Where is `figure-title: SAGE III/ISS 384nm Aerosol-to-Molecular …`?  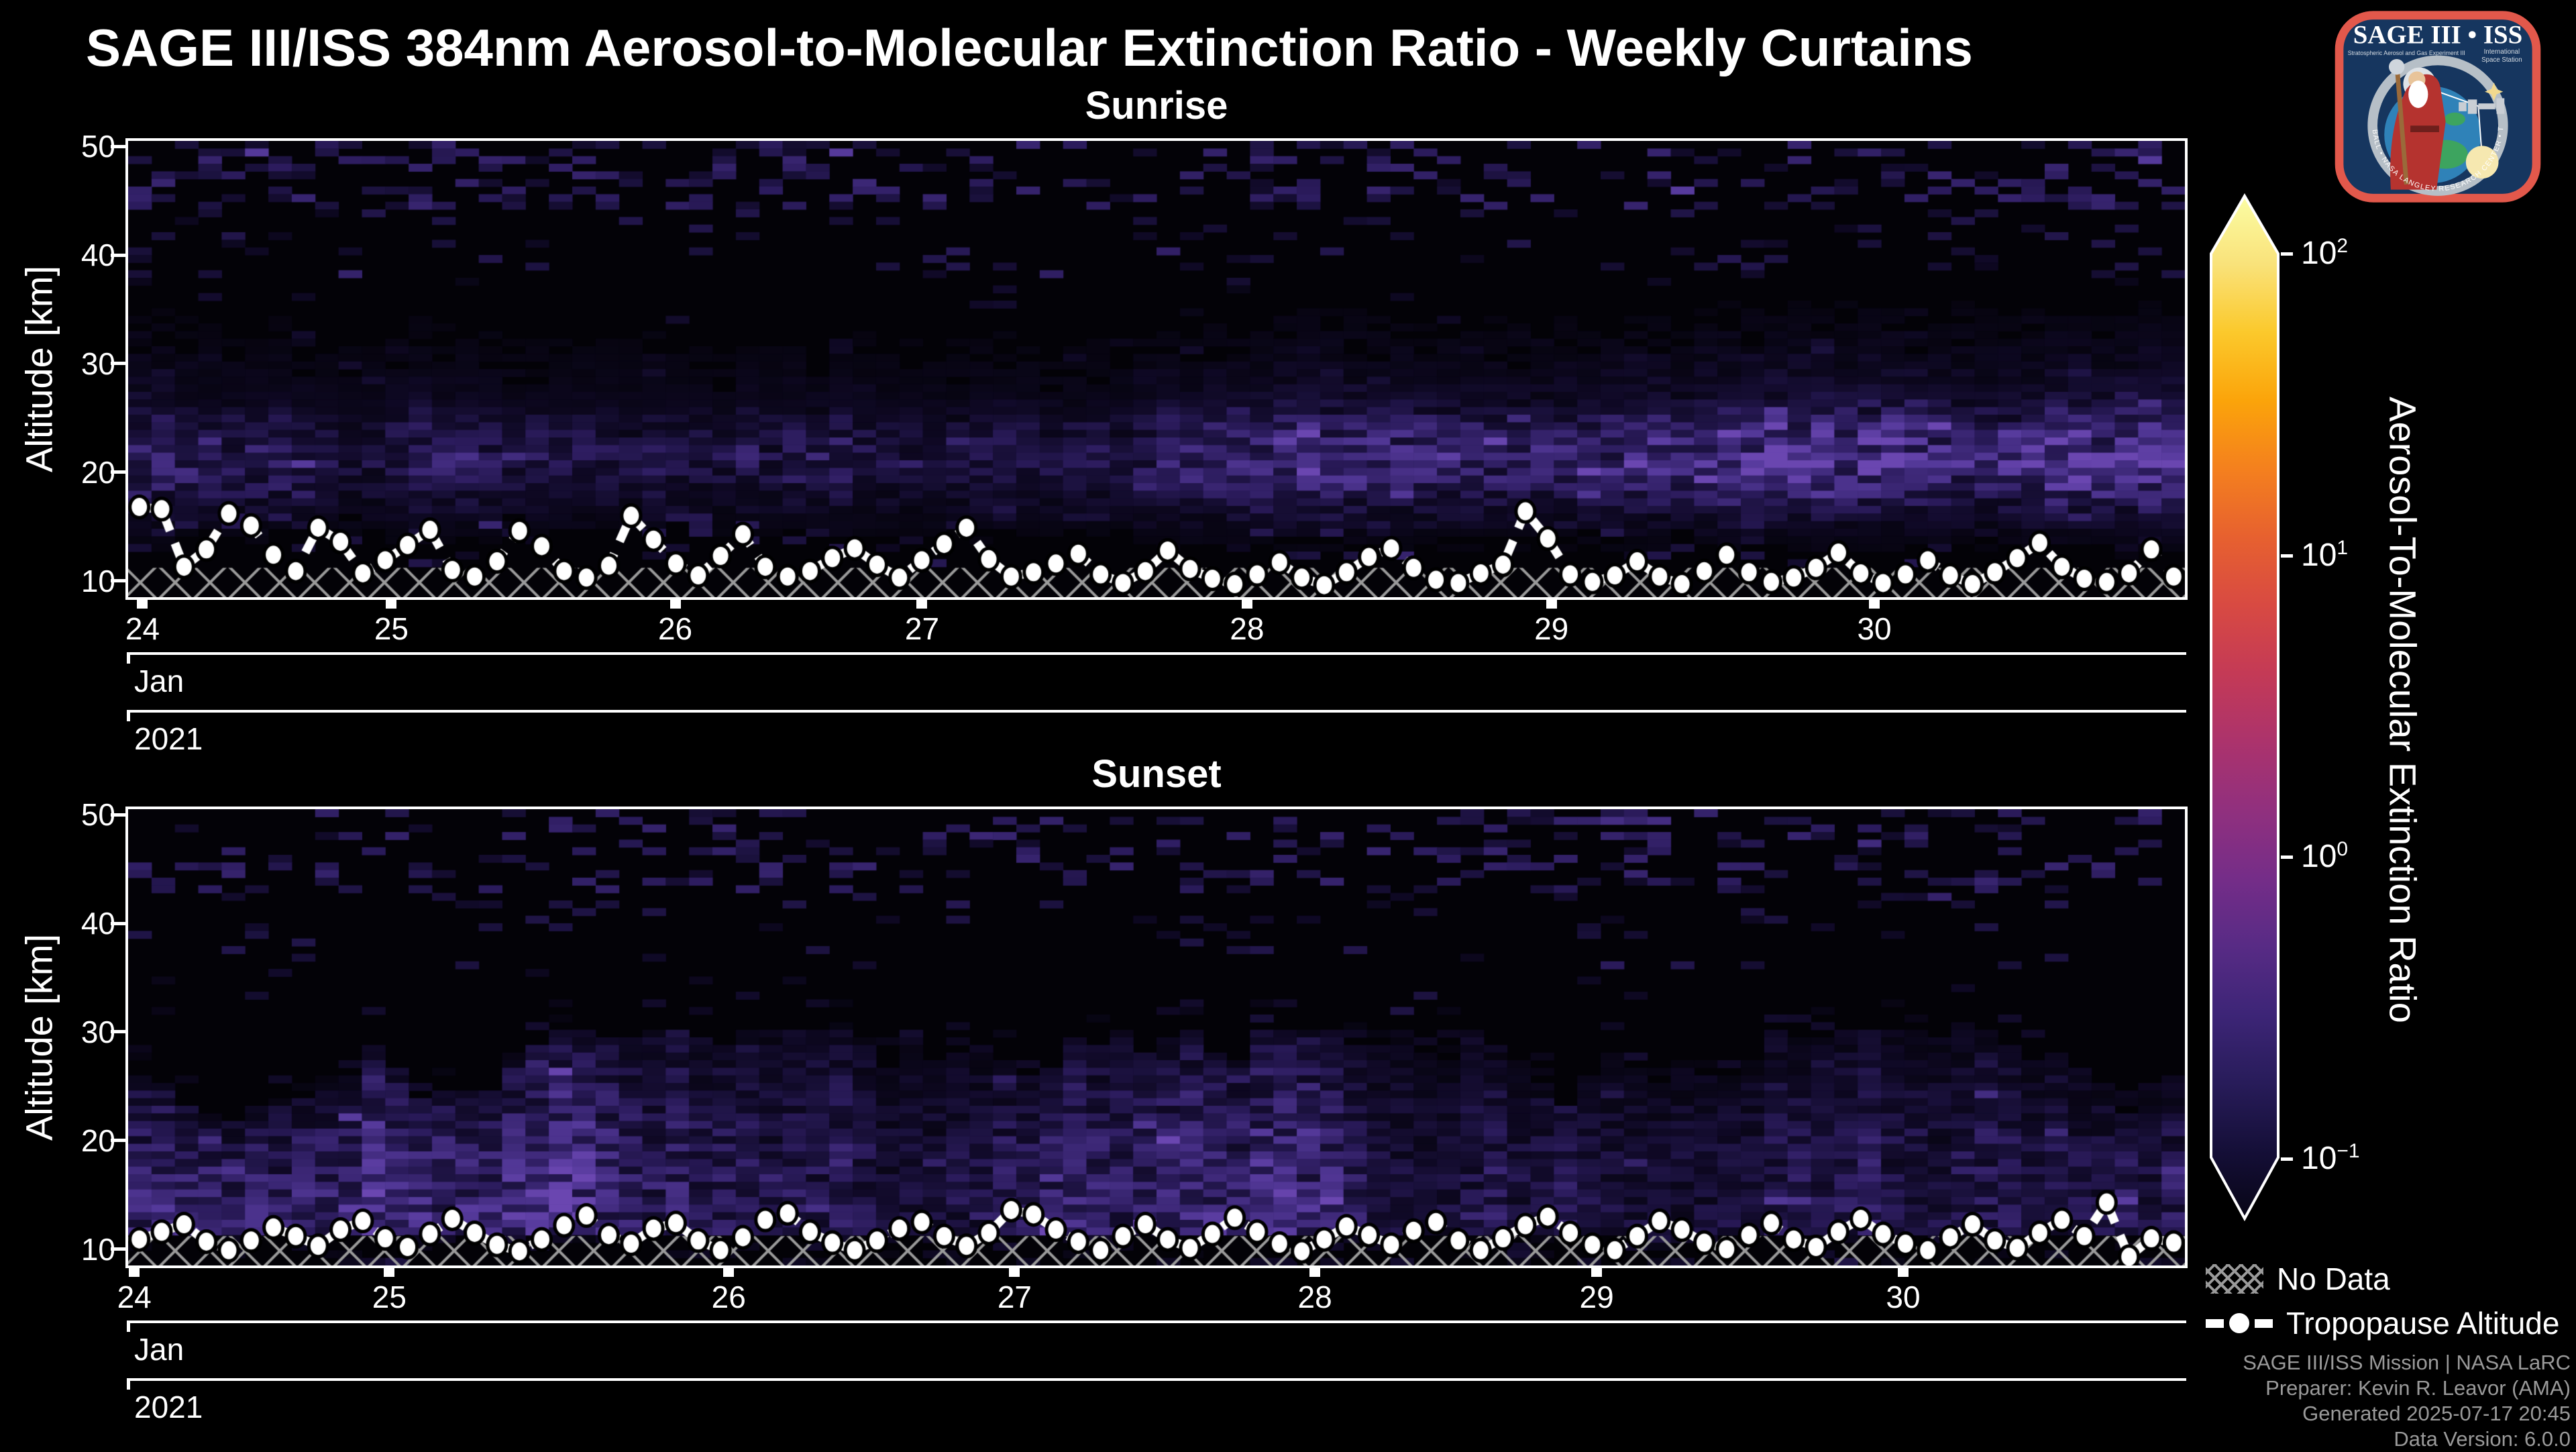
figure-title: SAGE III/ISS 384nm Aerosol-to-Molecular … is located at coordinates (1029, 48).